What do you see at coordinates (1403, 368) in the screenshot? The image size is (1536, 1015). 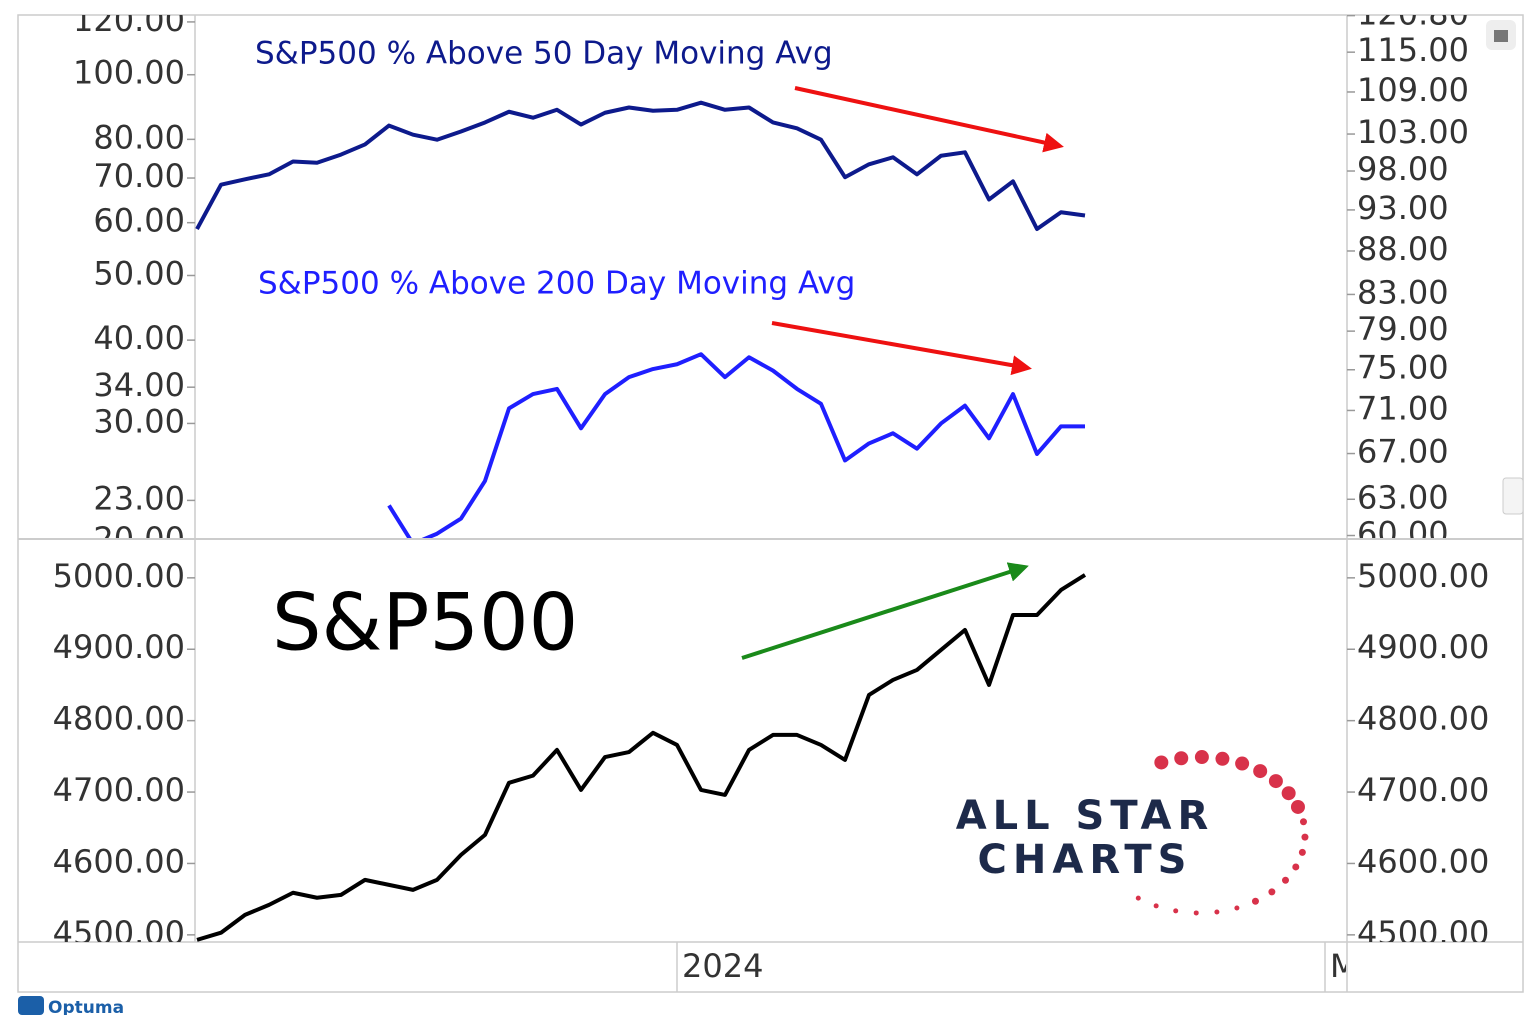 I see `right-tick-label: 75.00` at bounding box center [1403, 368].